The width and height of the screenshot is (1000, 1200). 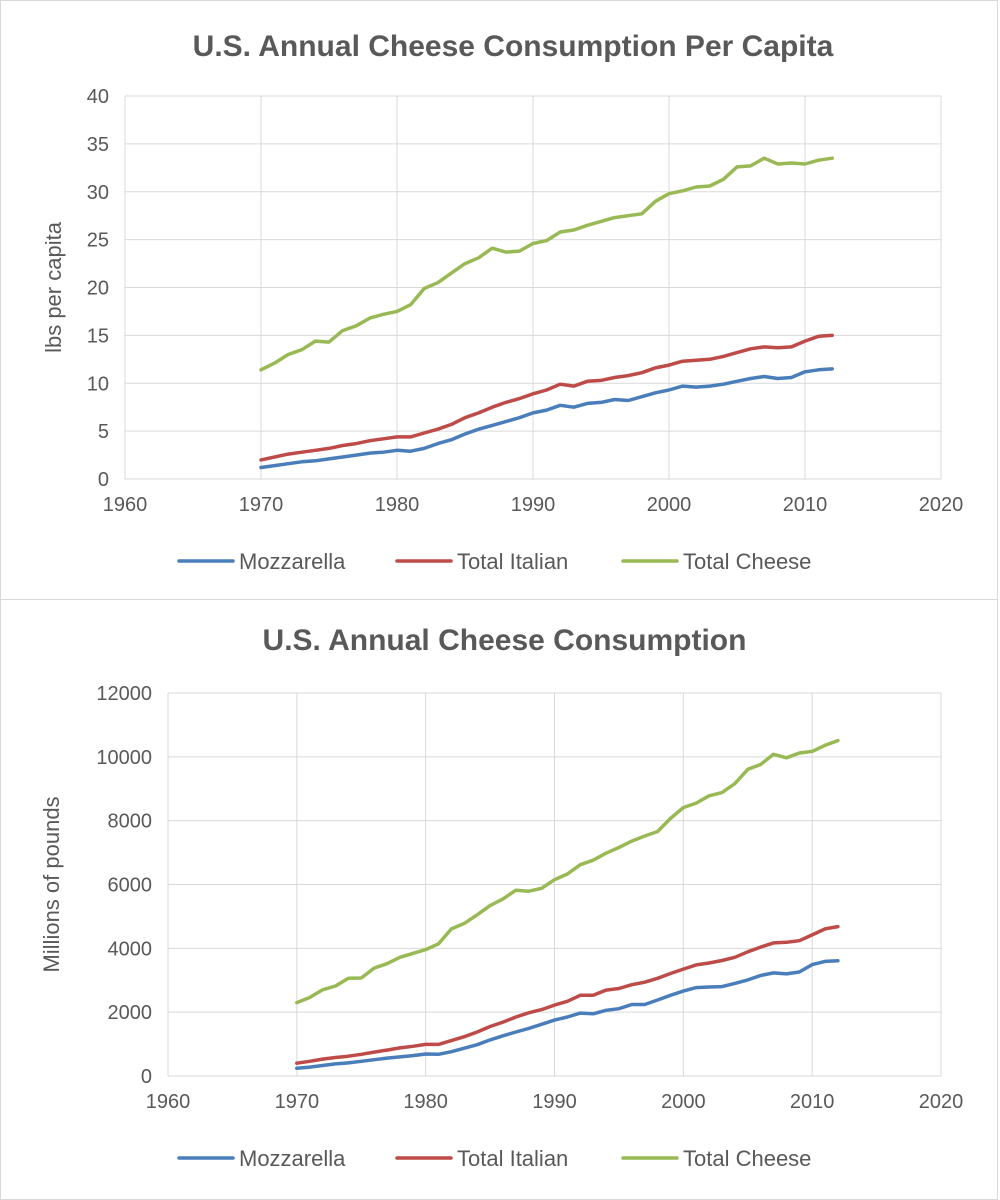 What do you see at coordinates (130, 886) in the screenshot?
I see `y-tick-label: 6000` at bounding box center [130, 886].